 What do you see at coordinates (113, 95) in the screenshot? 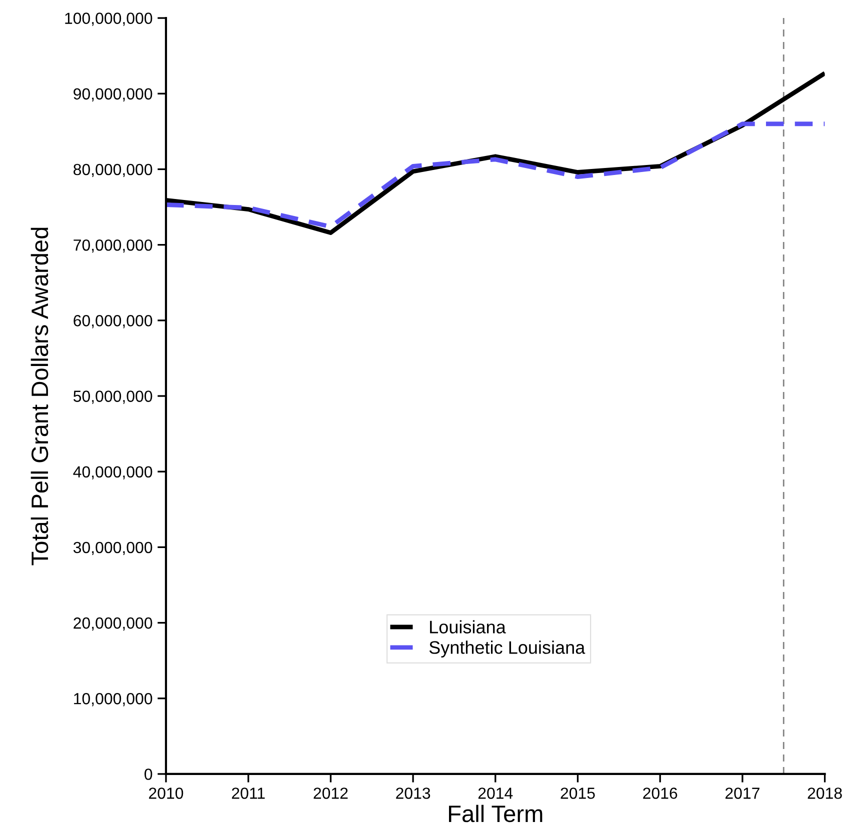
I see `y-tick-label: 90,000,000` at bounding box center [113, 95].